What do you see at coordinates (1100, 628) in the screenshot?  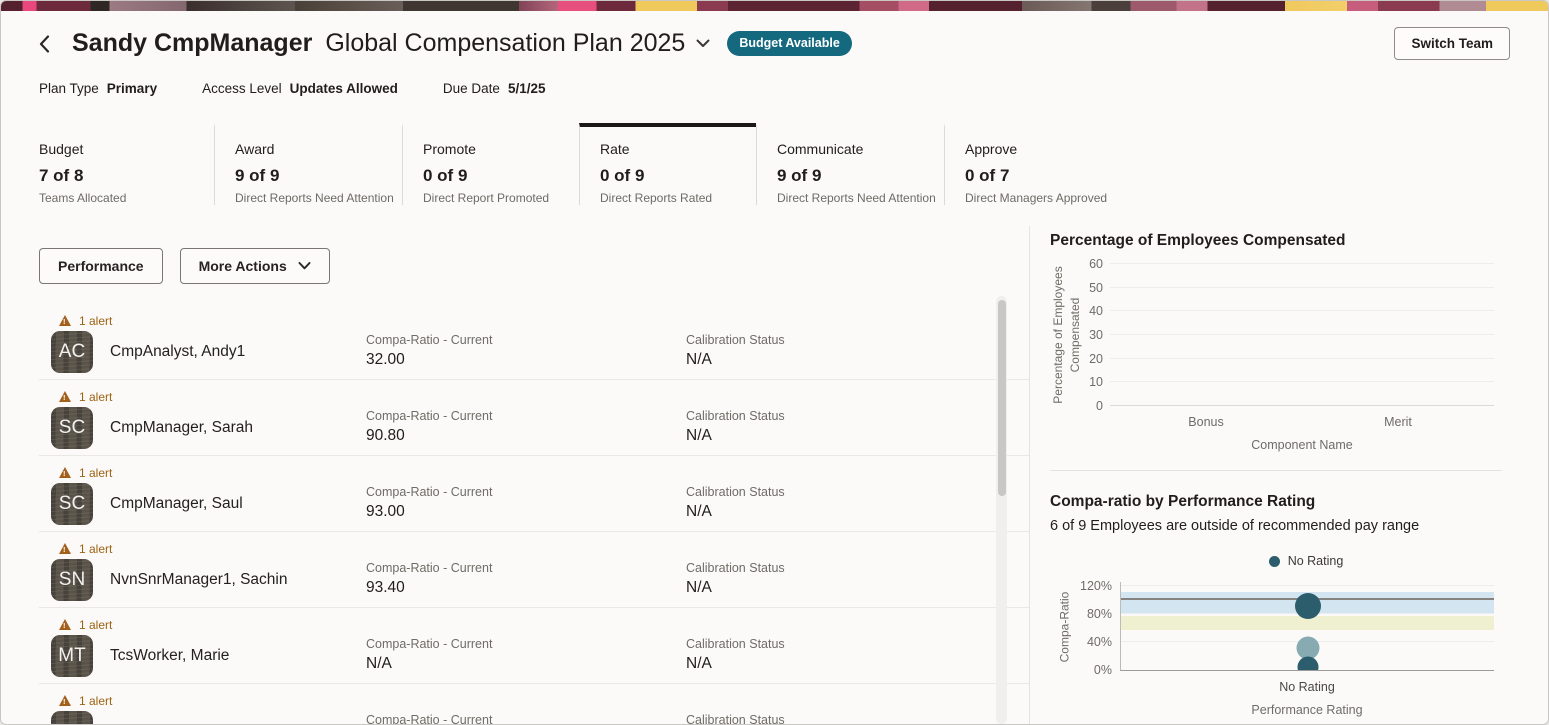 I see `y-axis-ticks: 0% 40% 80% 120%` at bounding box center [1100, 628].